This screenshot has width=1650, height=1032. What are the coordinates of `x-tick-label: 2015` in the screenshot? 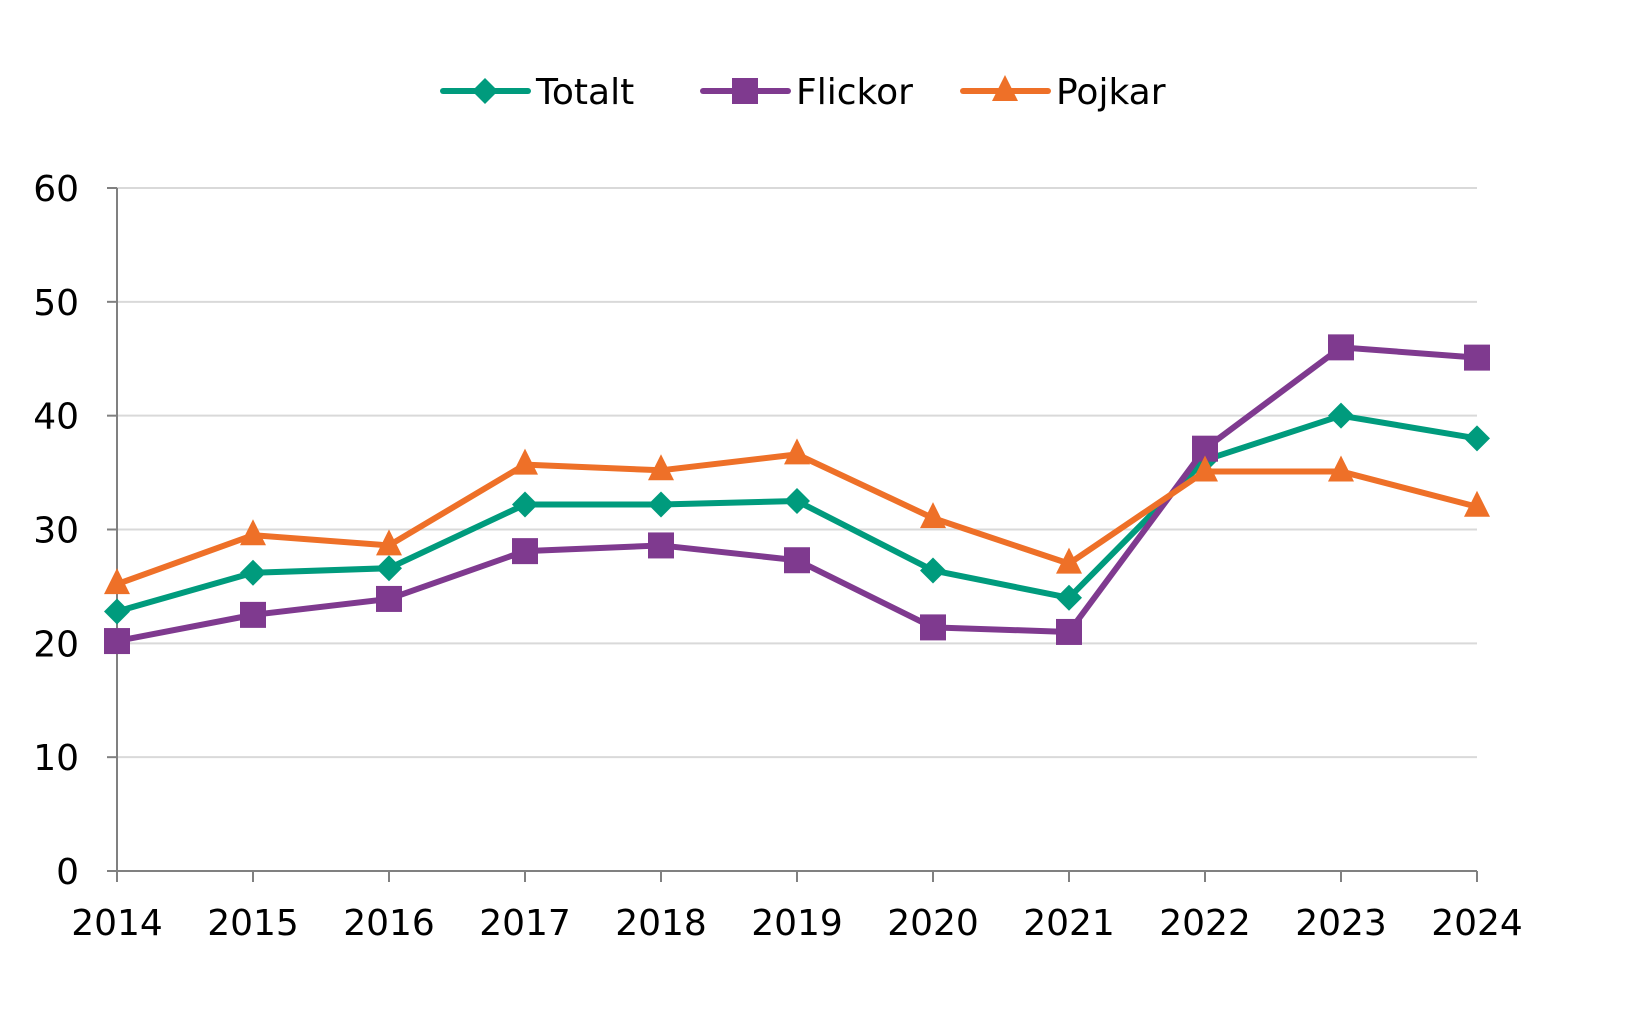 It's located at (253, 923).